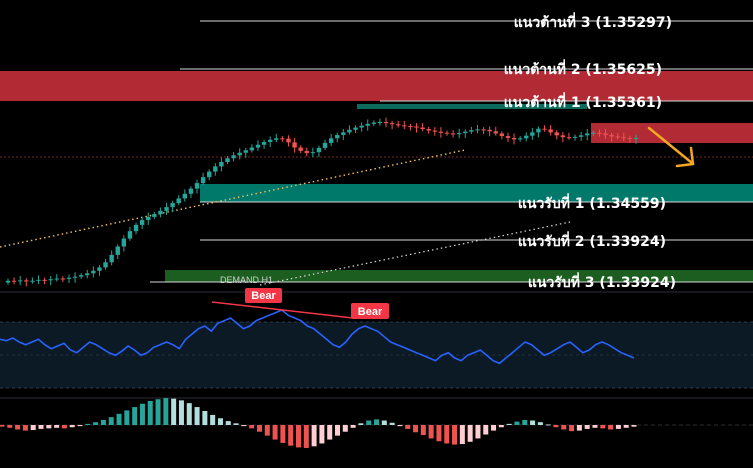 This screenshot has width=753, height=468. I want to click on macd-histogram, so click(376, 423).